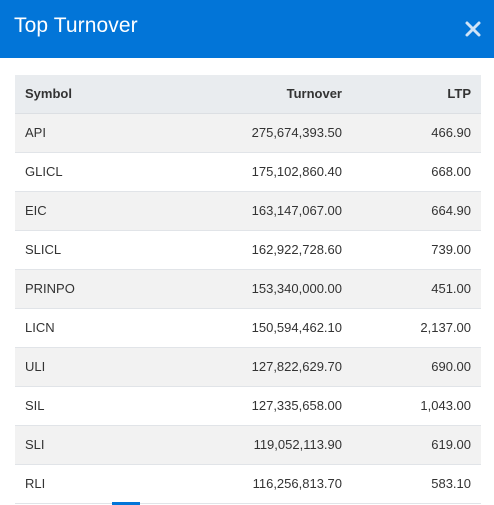 Image resolution: width=494 pixels, height=505 pixels. I want to click on cell-turnover: 119,052,113.90, so click(257, 445).